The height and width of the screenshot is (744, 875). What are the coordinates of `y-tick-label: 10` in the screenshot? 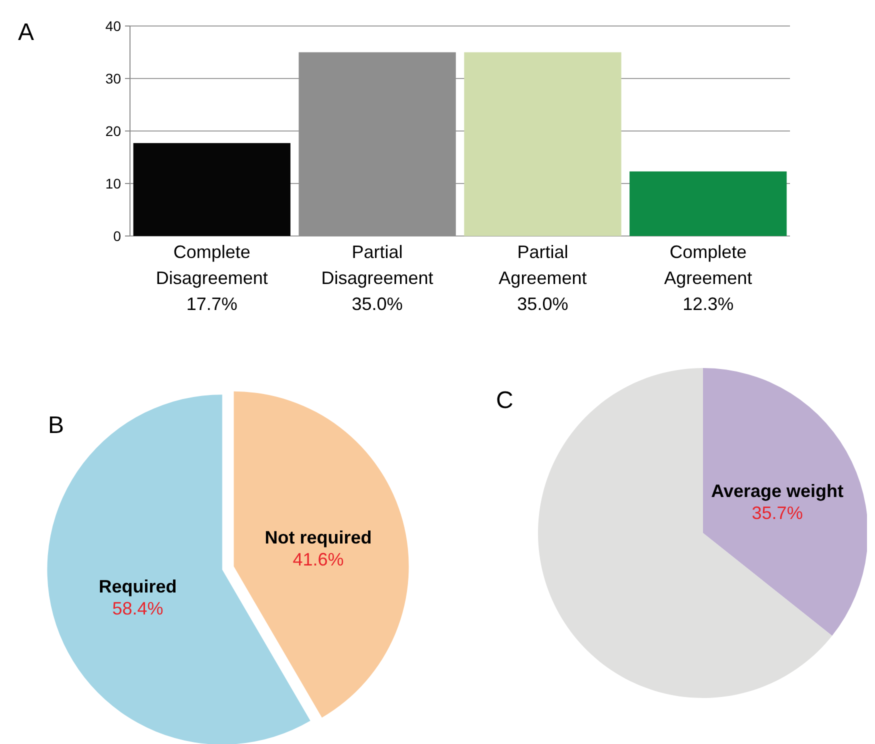 It's located at (113, 183).